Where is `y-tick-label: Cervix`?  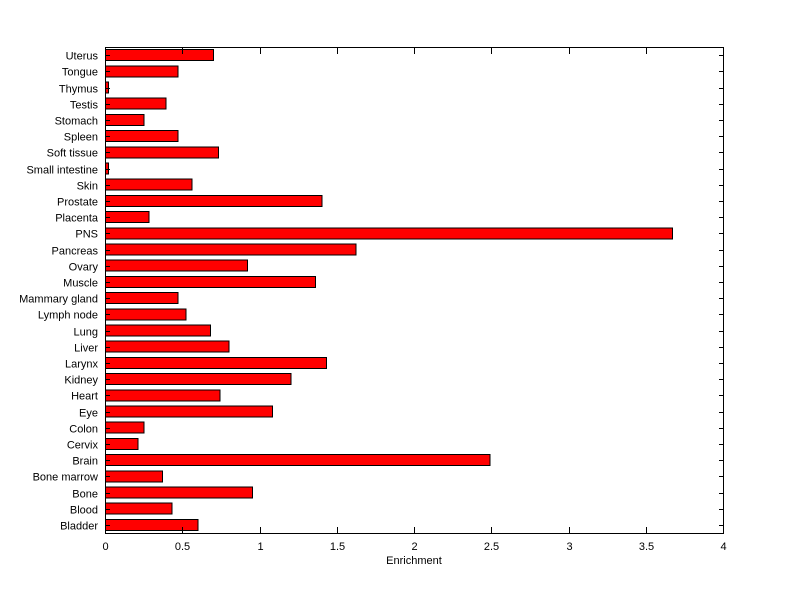
y-tick-label: Cervix is located at coordinates (83, 446).